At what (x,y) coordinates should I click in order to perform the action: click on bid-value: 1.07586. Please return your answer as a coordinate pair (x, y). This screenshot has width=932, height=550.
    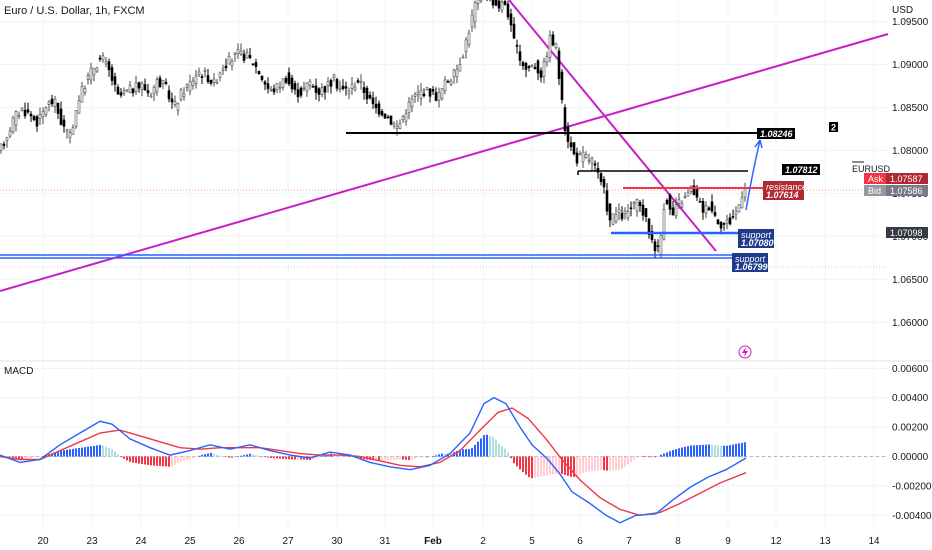
    Looking at the image, I should click on (906, 191).